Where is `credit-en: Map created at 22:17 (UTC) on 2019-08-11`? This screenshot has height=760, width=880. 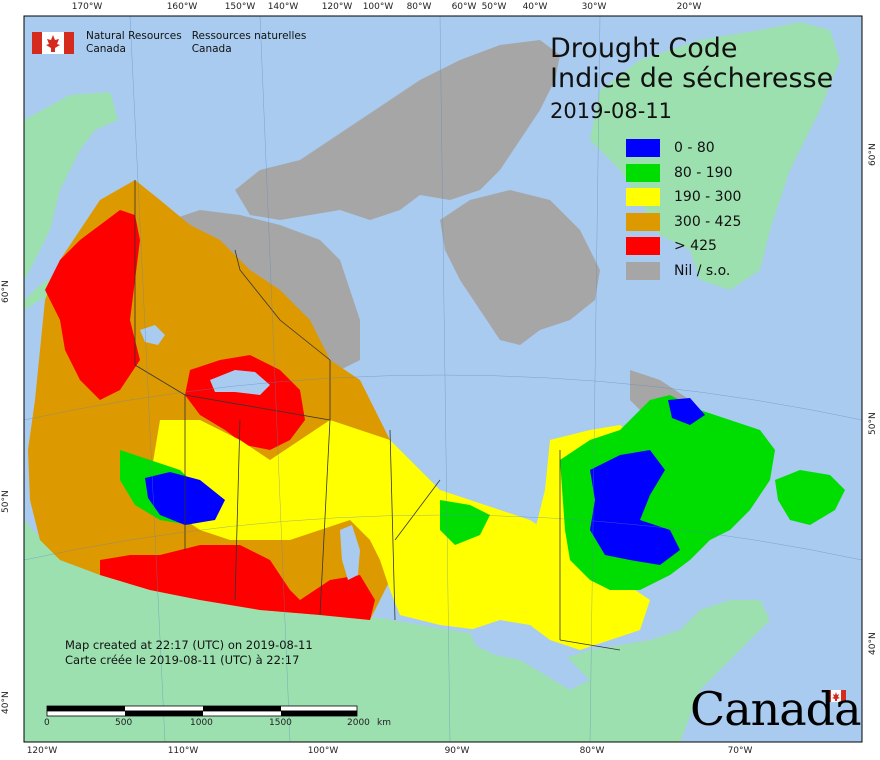
credit-en: Map created at 22:17 (UTC) on 2019-08-11 is located at coordinates (189, 645).